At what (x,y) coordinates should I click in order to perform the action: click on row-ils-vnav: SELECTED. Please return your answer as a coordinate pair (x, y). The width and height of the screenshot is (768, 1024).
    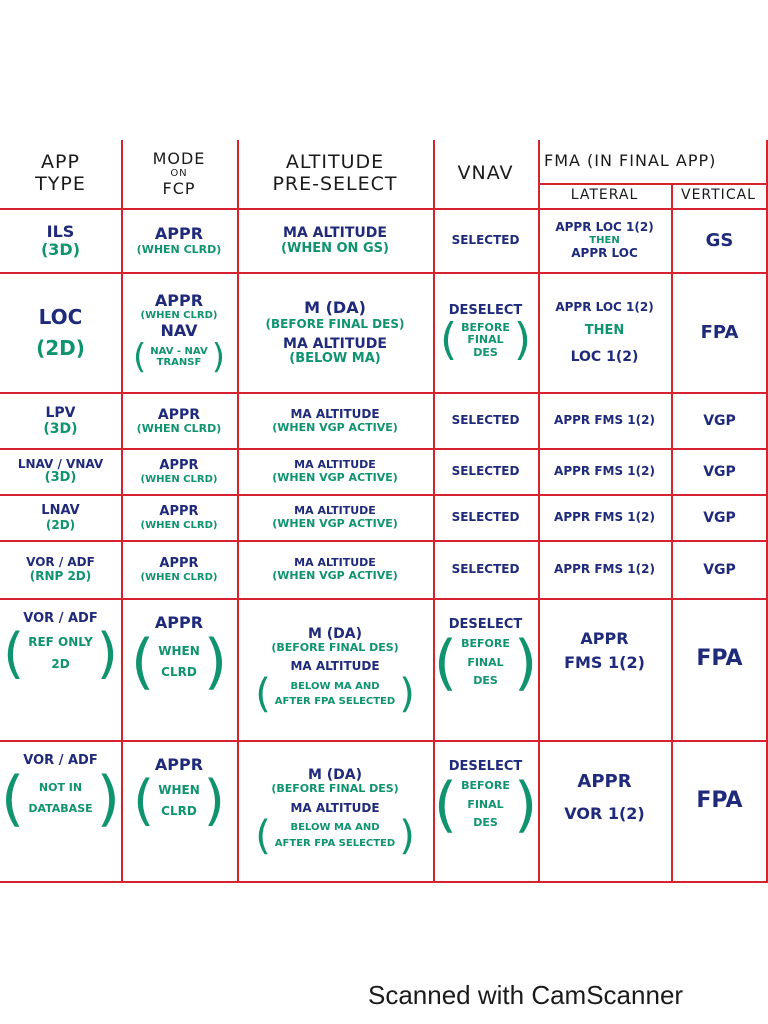
    Looking at the image, I should click on (485, 240).